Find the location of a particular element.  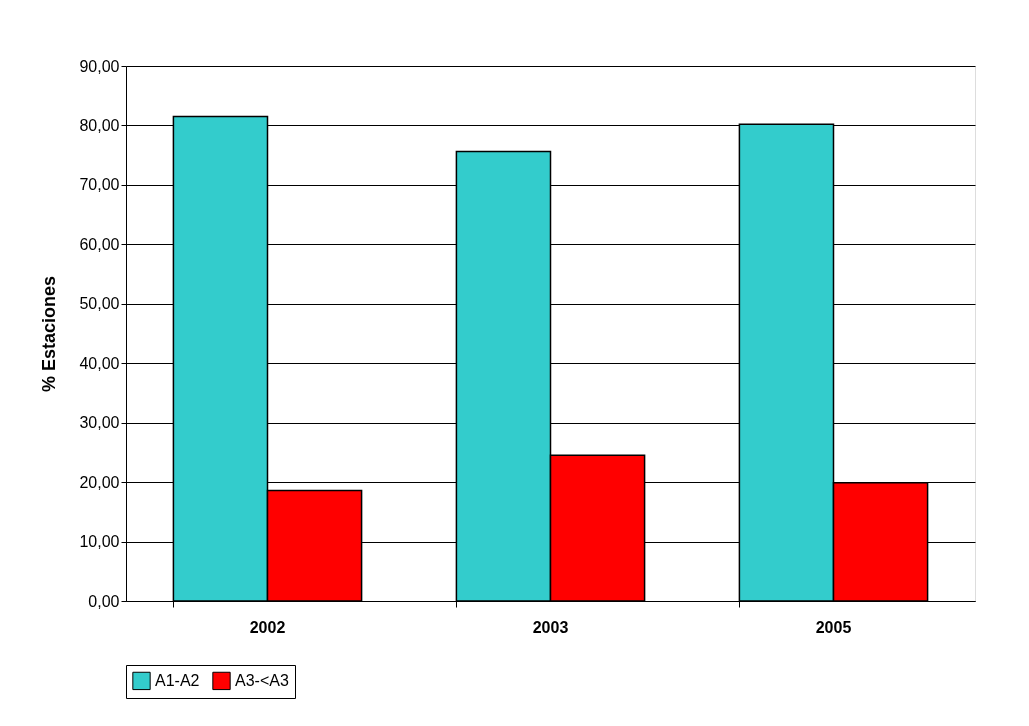

y-tick-label: 20,00 is located at coordinates (99, 482).